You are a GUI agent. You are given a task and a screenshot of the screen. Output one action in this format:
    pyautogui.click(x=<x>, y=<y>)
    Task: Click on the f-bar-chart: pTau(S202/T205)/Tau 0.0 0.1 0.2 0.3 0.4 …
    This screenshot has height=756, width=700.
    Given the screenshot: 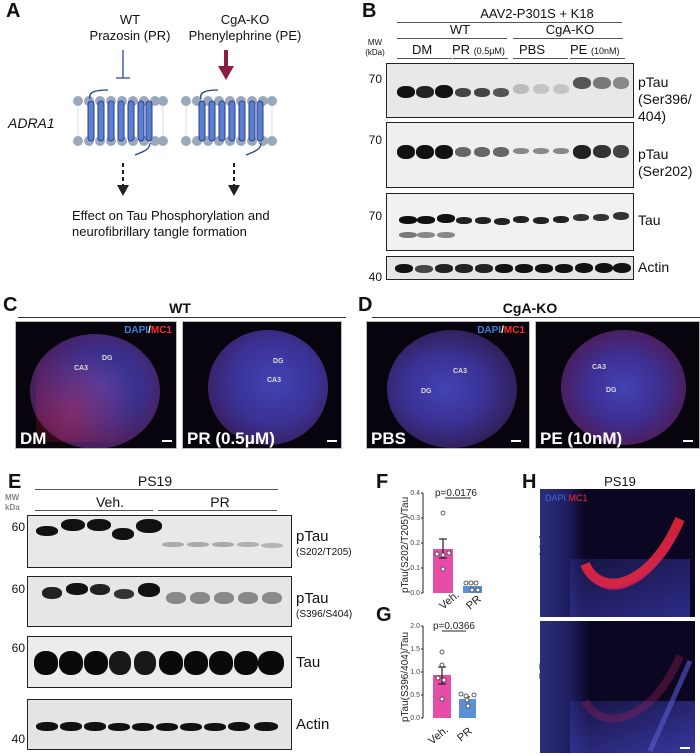 What is the action you would take?
    pyautogui.click(x=442, y=549)
    